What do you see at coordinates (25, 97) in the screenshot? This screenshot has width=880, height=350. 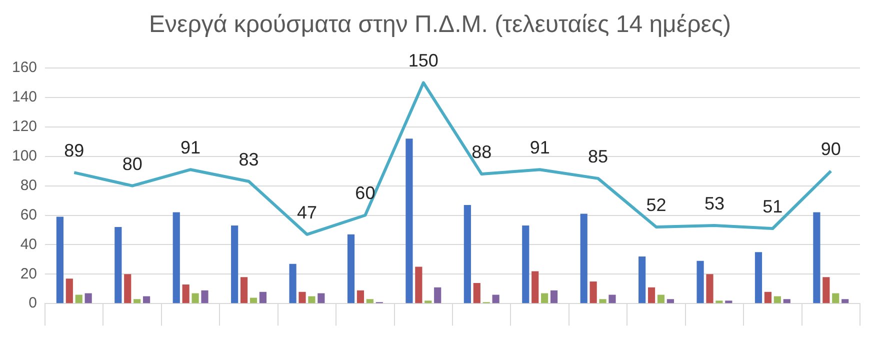 I see `y-tick-label: 140` at bounding box center [25, 97].